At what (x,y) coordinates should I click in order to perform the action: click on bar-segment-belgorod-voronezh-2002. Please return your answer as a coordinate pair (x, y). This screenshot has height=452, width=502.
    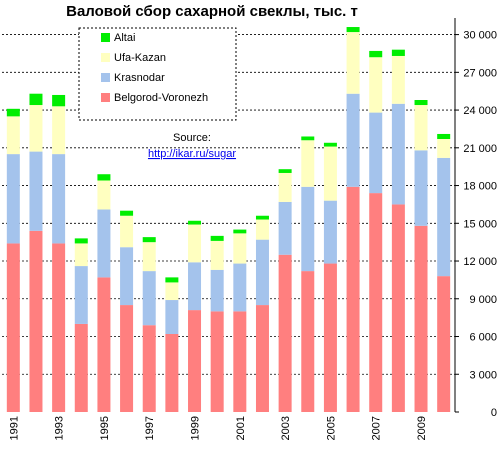
    Looking at the image, I should click on (262, 358).